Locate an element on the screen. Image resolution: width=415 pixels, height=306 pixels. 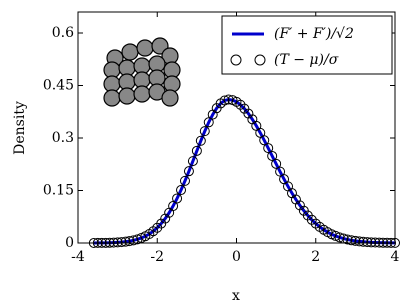
y-tick-label: 0.6 is located at coordinates (63, 33).